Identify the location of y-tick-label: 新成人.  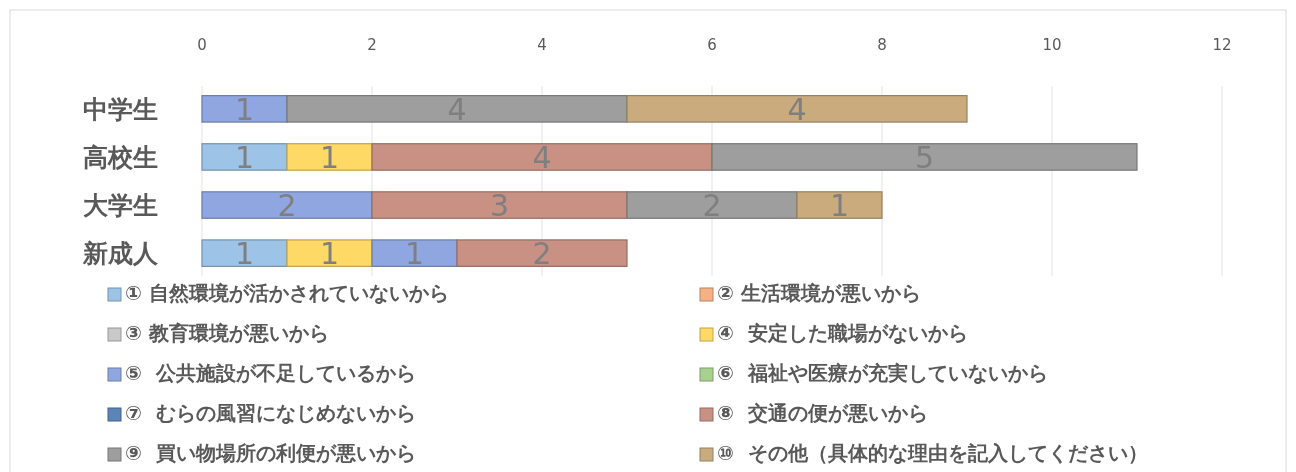
(120, 254).